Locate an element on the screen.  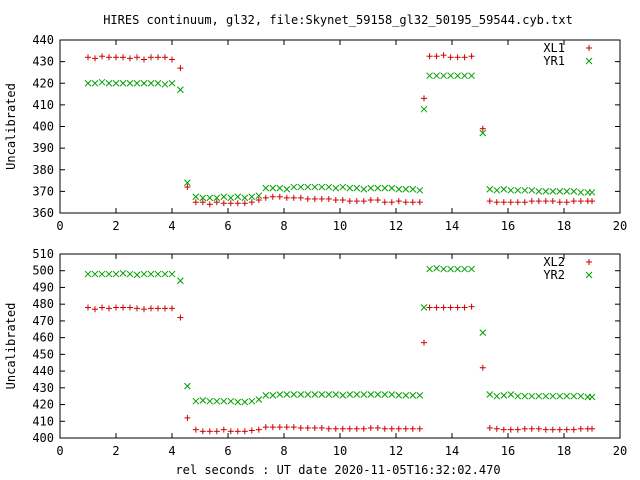
x-tick-label: 12 is located at coordinates (396, 451).